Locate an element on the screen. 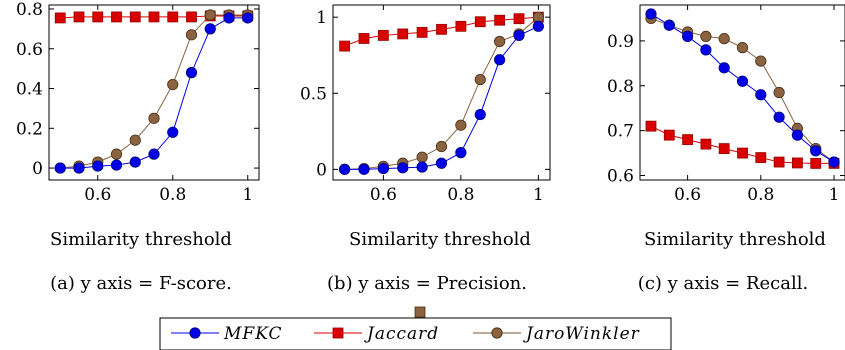 The width and height of the screenshot is (845, 350). legend-items: MFKC Jaccard JaroWinkler is located at coordinates (405, 334).